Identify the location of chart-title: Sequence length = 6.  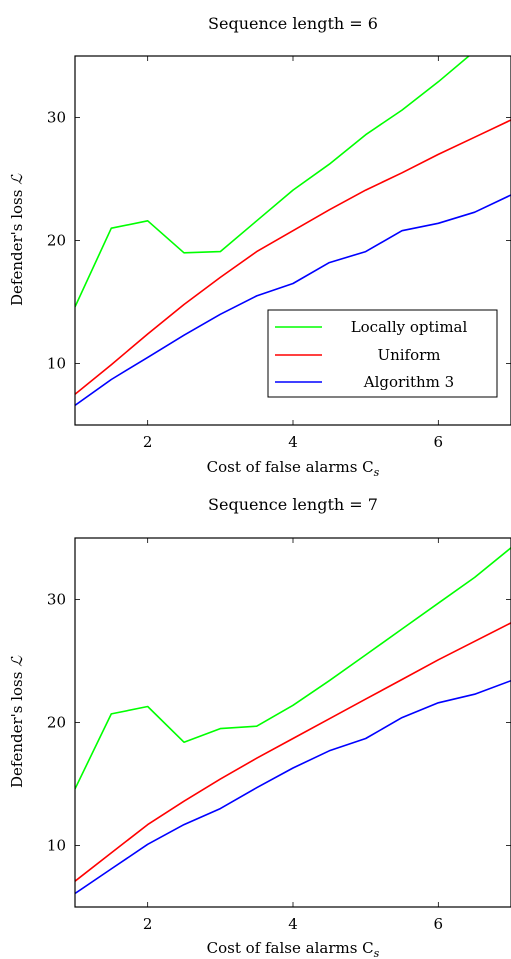
(293, 23).